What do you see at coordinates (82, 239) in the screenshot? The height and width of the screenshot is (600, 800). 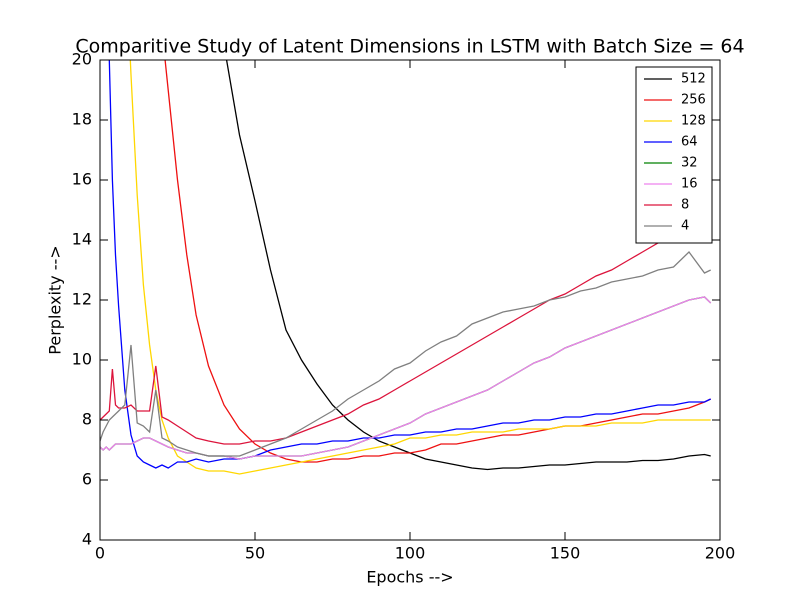 I see `y-tick-label: 14` at bounding box center [82, 239].